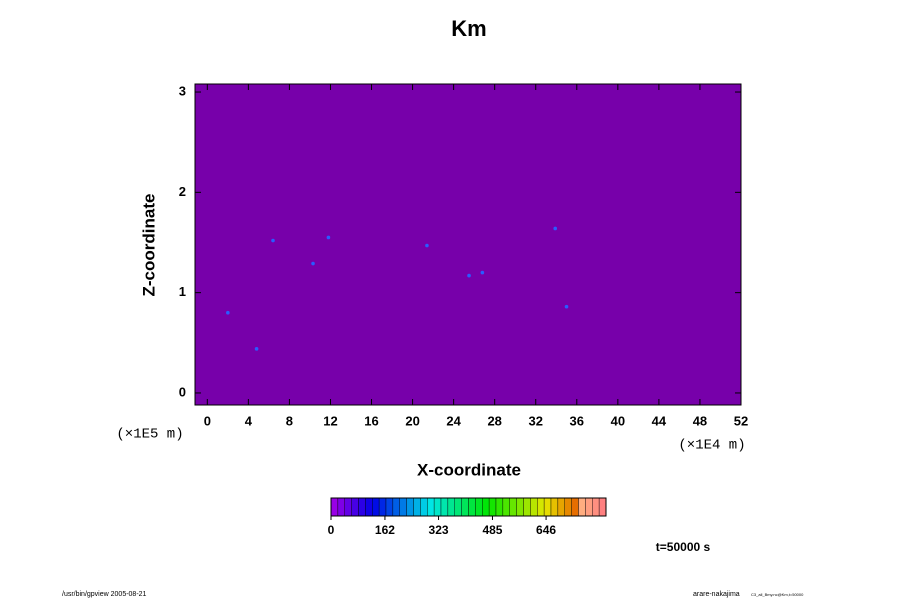  I want to click on x-tick-label: 28, so click(494, 420).